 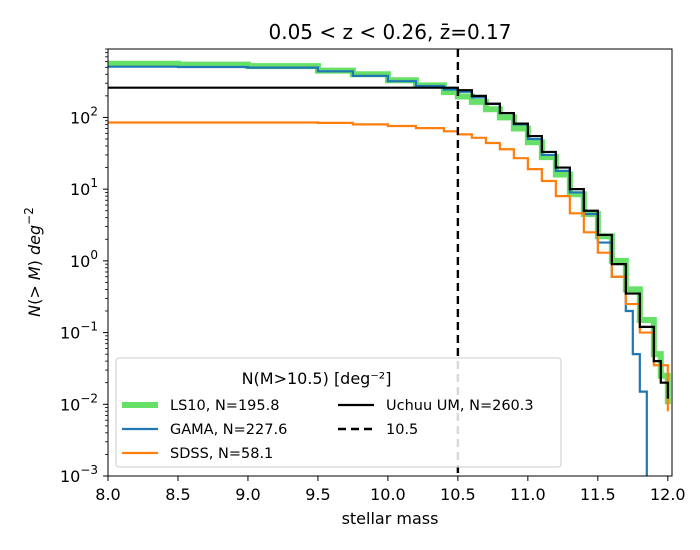 I want to click on legend-title: N(M>10.5) [deg⁻²], so click(x=317, y=378).